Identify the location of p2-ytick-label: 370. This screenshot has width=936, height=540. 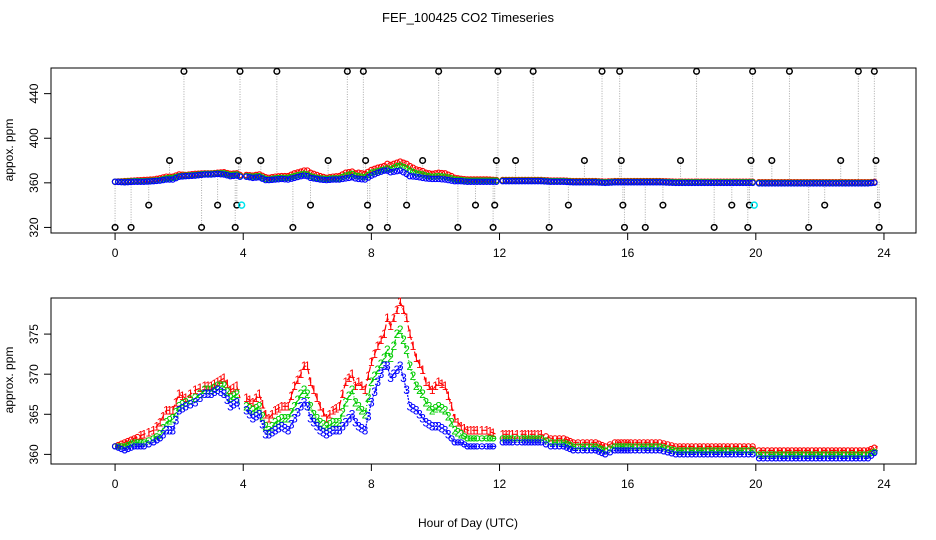
(34, 374).